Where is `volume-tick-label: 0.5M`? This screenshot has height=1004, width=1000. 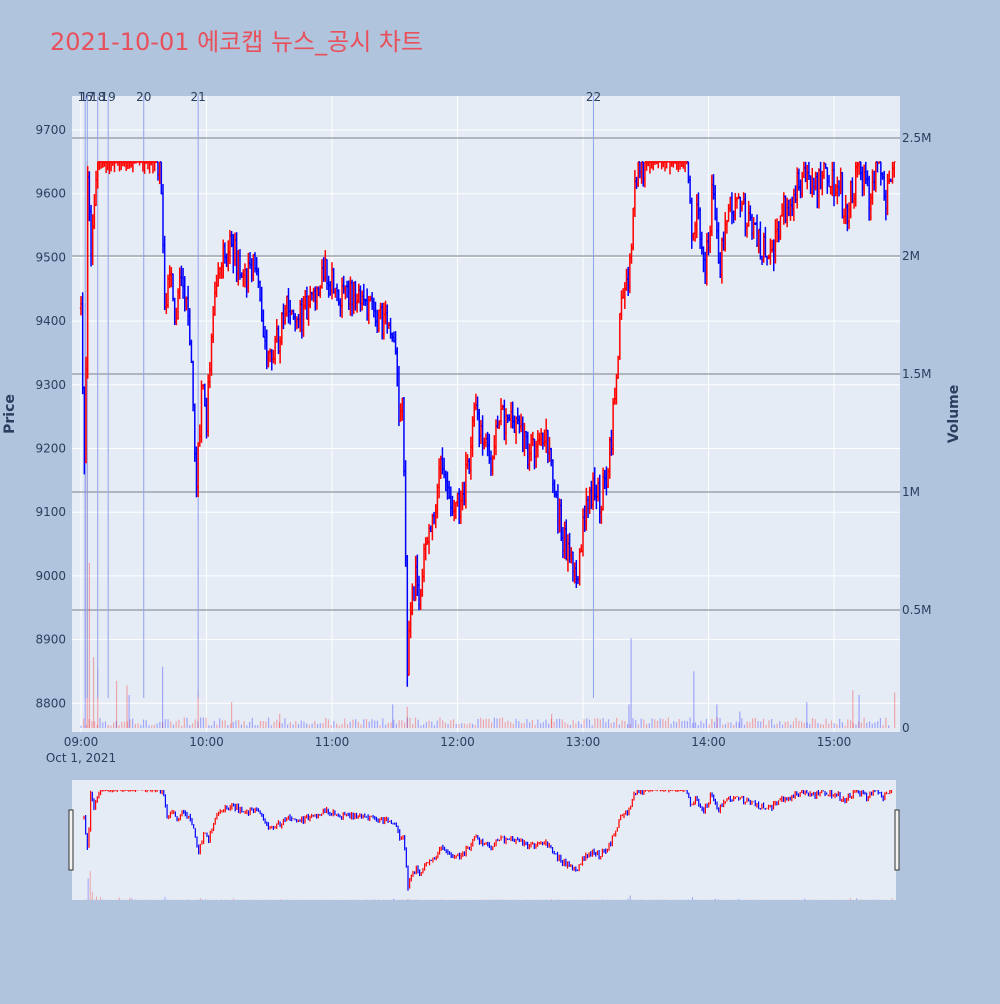
volume-tick-label: 0.5M is located at coordinates (916, 610).